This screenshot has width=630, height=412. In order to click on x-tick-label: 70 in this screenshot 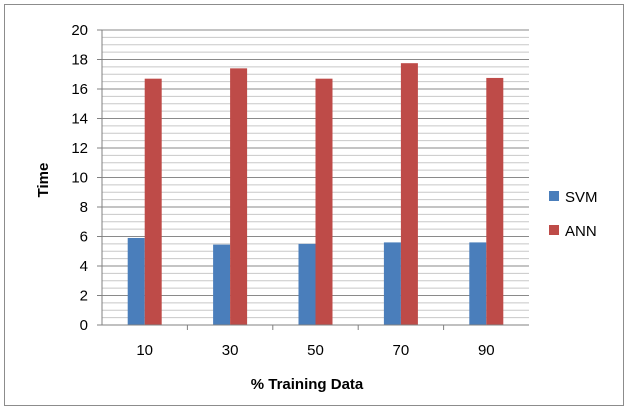, I will do `click(401, 350)`.